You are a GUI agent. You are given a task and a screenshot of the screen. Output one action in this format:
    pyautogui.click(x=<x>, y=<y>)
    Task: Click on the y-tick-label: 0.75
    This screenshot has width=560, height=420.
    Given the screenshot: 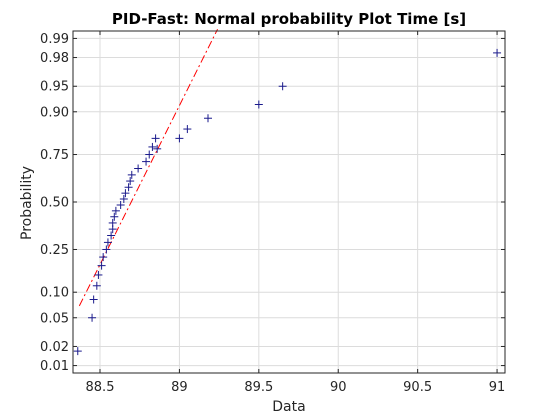 What is the action you would take?
    pyautogui.click(x=54, y=155)
    